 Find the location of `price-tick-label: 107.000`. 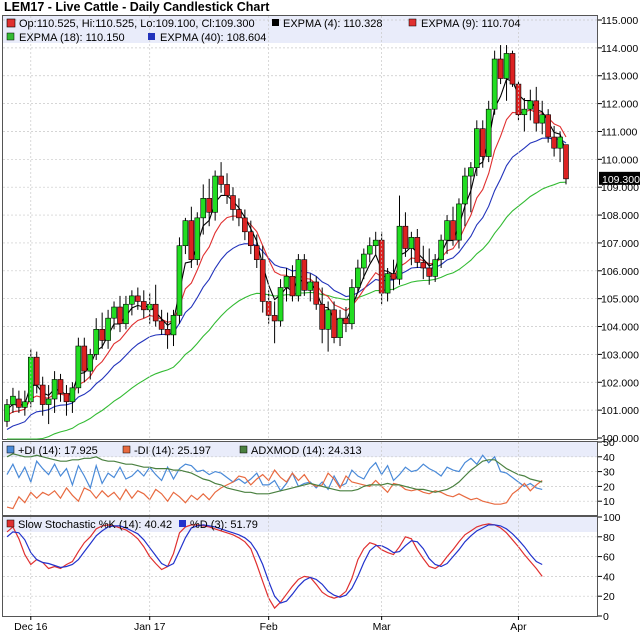

price-tick-label: 107.000 is located at coordinates (620, 244).